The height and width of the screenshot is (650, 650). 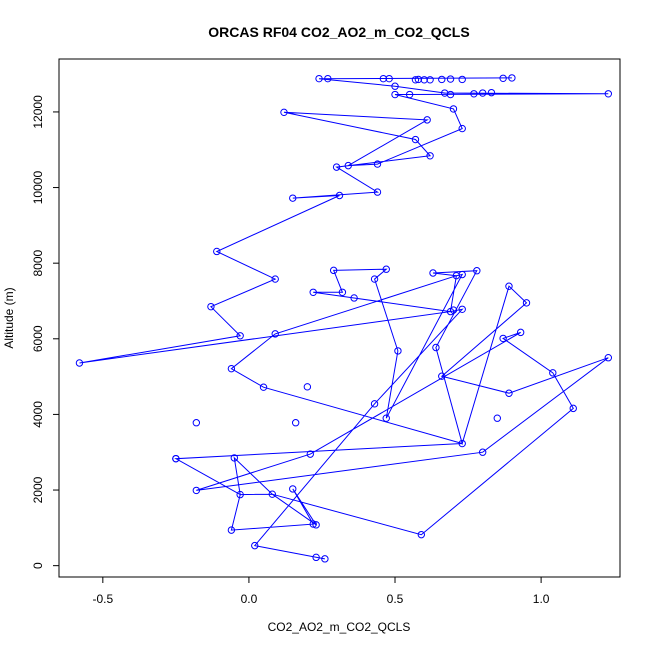 What do you see at coordinates (38, 489) in the screenshot?
I see `y-tick-label: 2000` at bounding box center [38, 489].